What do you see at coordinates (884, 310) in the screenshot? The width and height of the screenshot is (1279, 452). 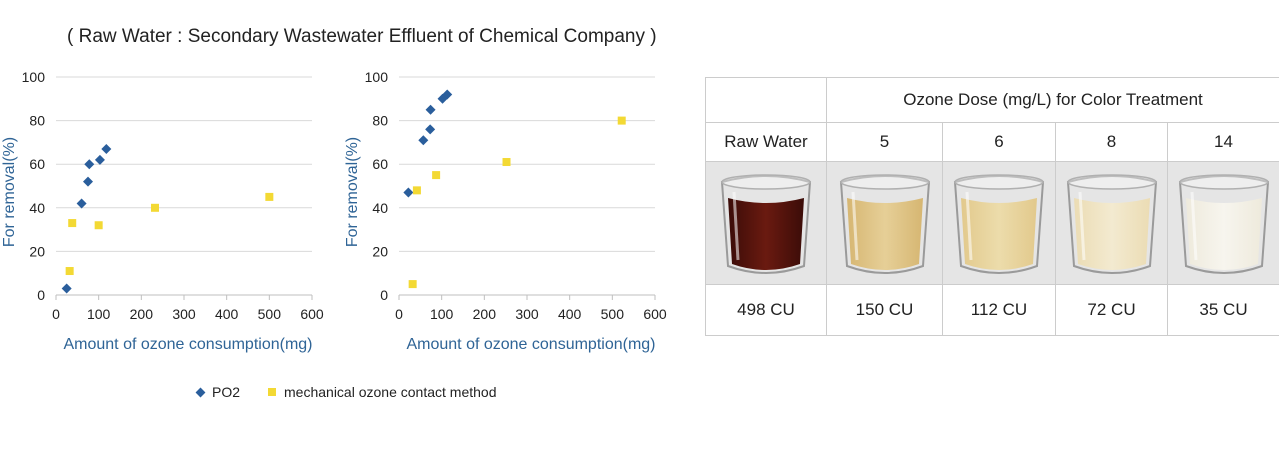 I see `cu-value-5: 150 CU` at bounding box center [884, 310].